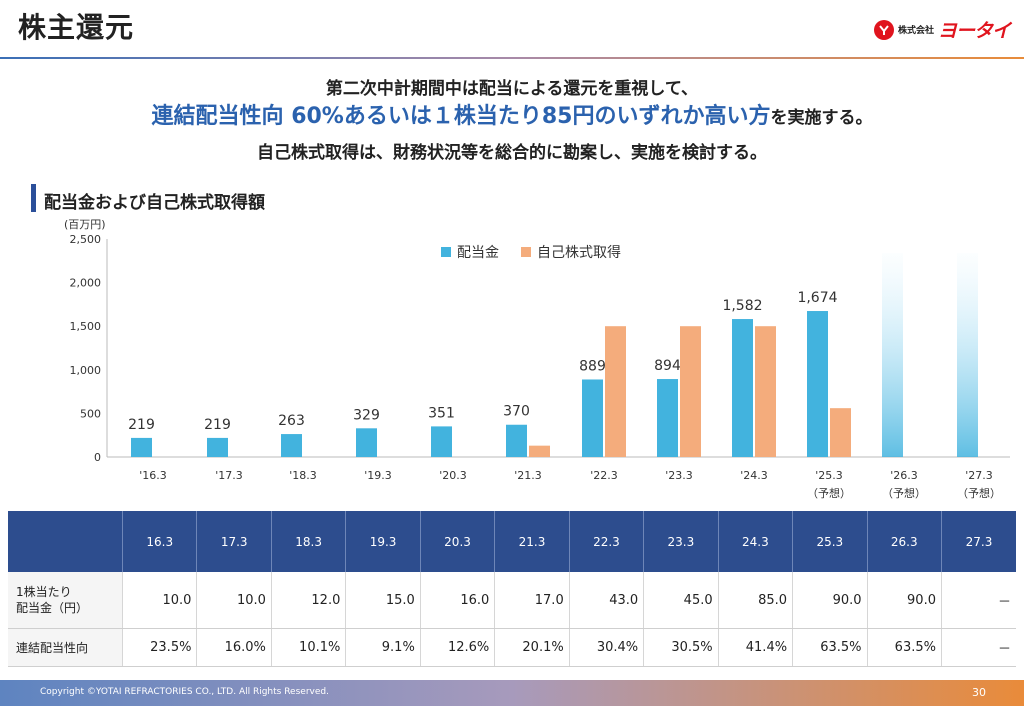 This screenshot has height=706, width=1024. I want to click on table-header-cell: 25.3, so click(830, 541).